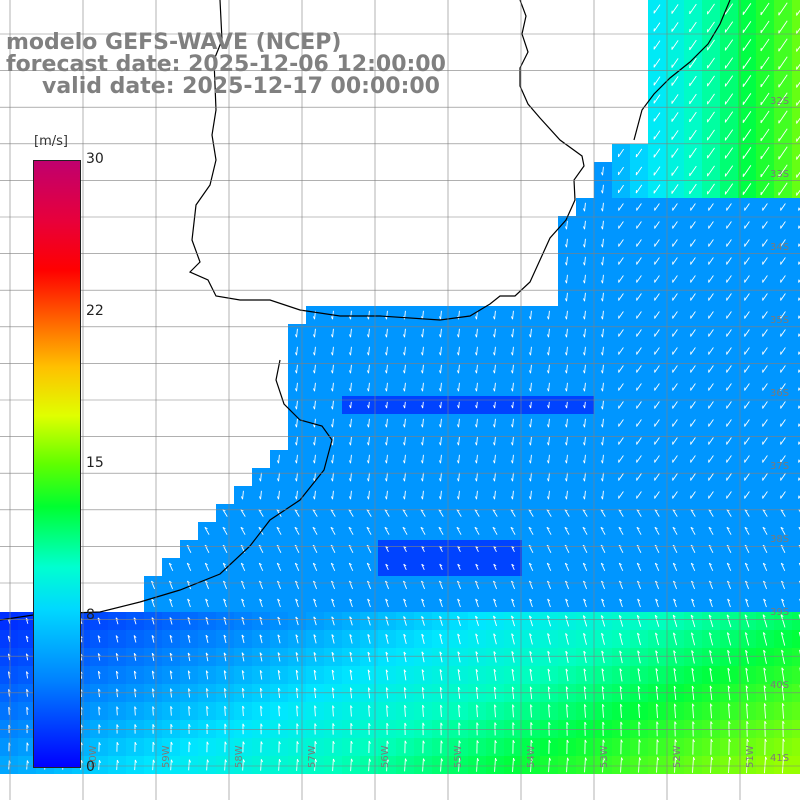 Image resolution: width=800 pixels, height=800 pixels. Describe the element at coordinates (779, 612) in the screenshot. I see `lat-label: 39S` at that location.